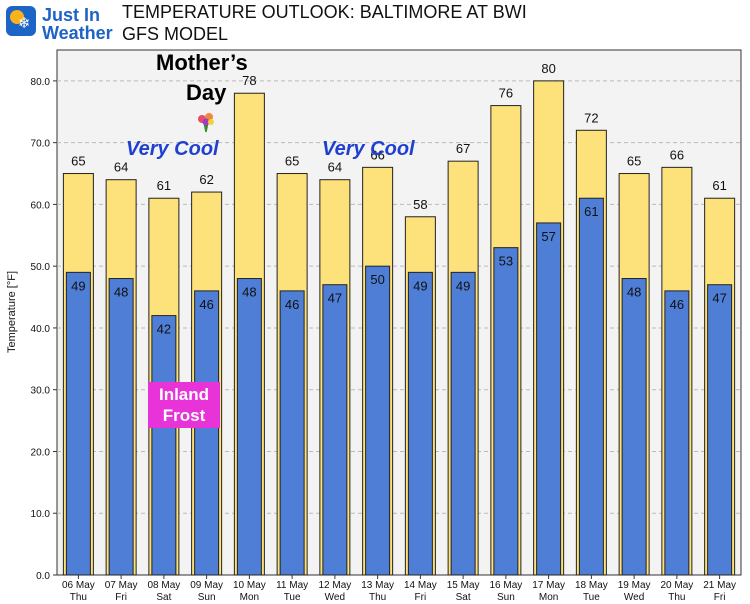 This screenshot has width=750, height=604. I want to click on y-axis-ticks: 0.0 10.0 20.0 30.0 40.0 50.0 60.0 70.0 80.0, so click(44, 329).